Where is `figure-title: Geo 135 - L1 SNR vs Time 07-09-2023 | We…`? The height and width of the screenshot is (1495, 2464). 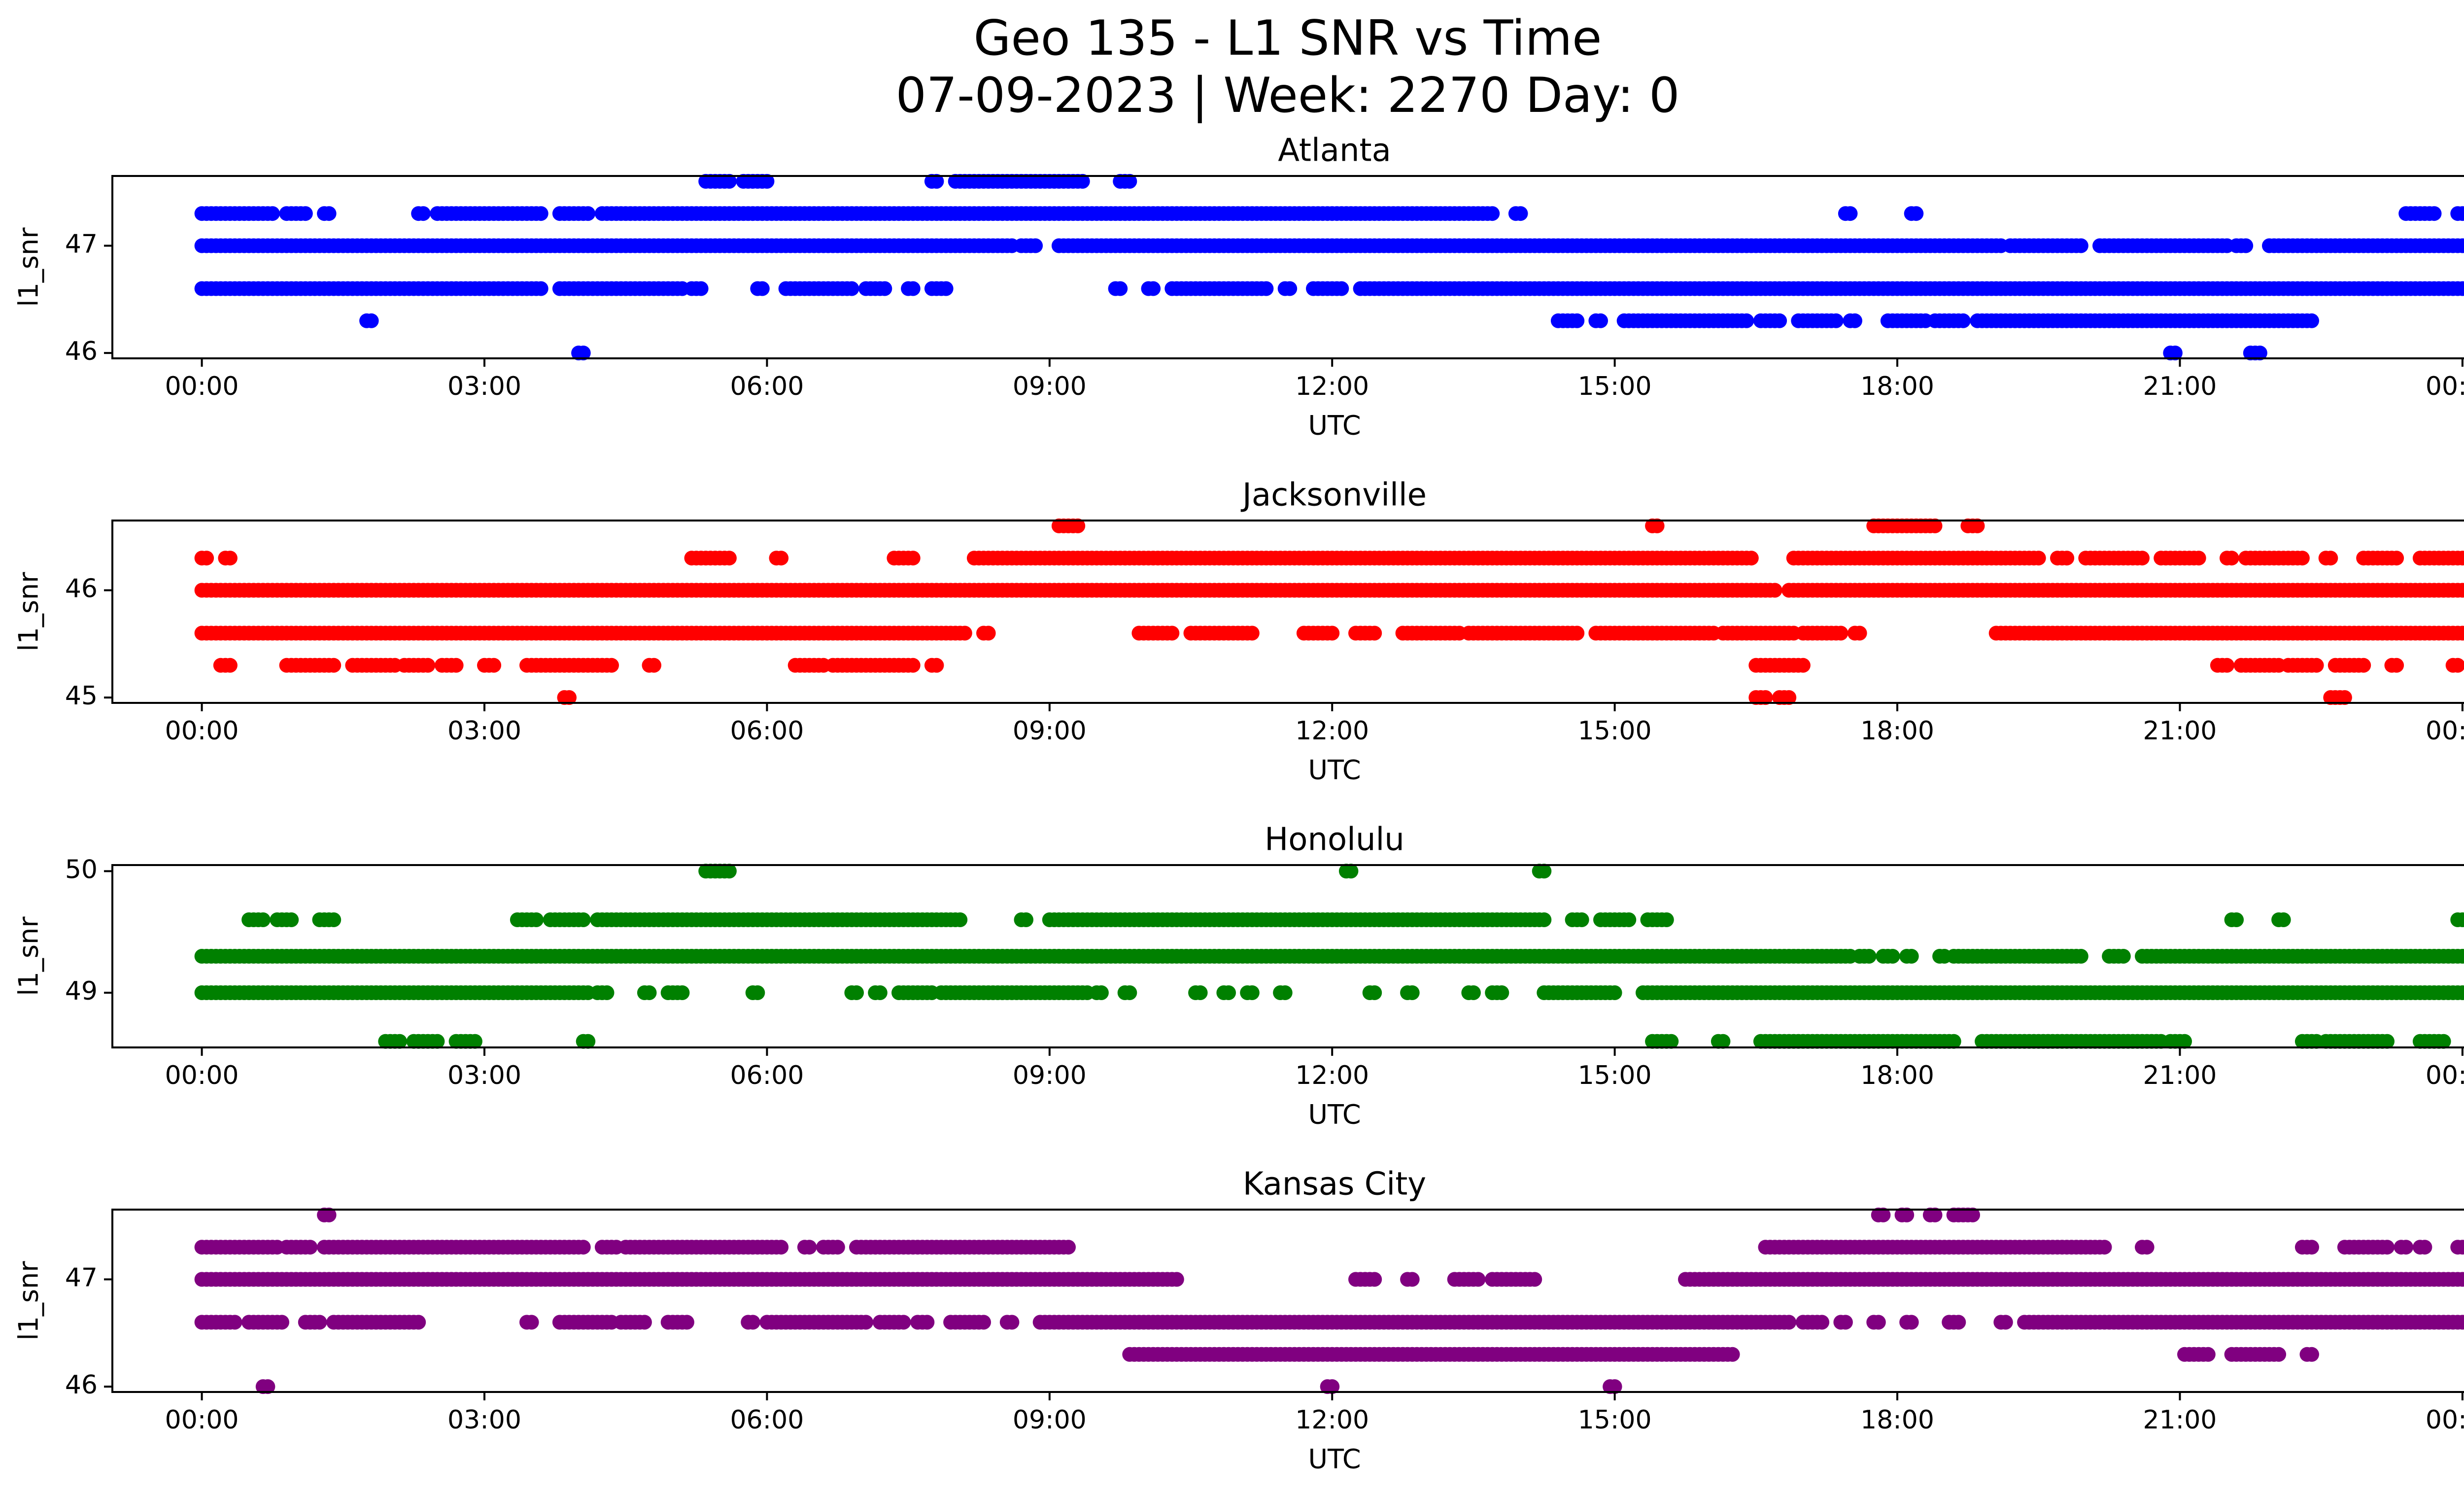
figure-title: Geo 135 - L1 SNR vs Time 07-09-2023 | We… is located at coordinates (1232, 67).